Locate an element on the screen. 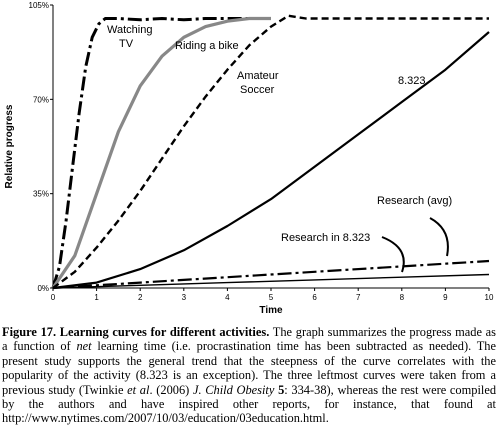 This screenshot has height=445, width=500. x-tick-label: 8 is located at coordinates (402, 297).